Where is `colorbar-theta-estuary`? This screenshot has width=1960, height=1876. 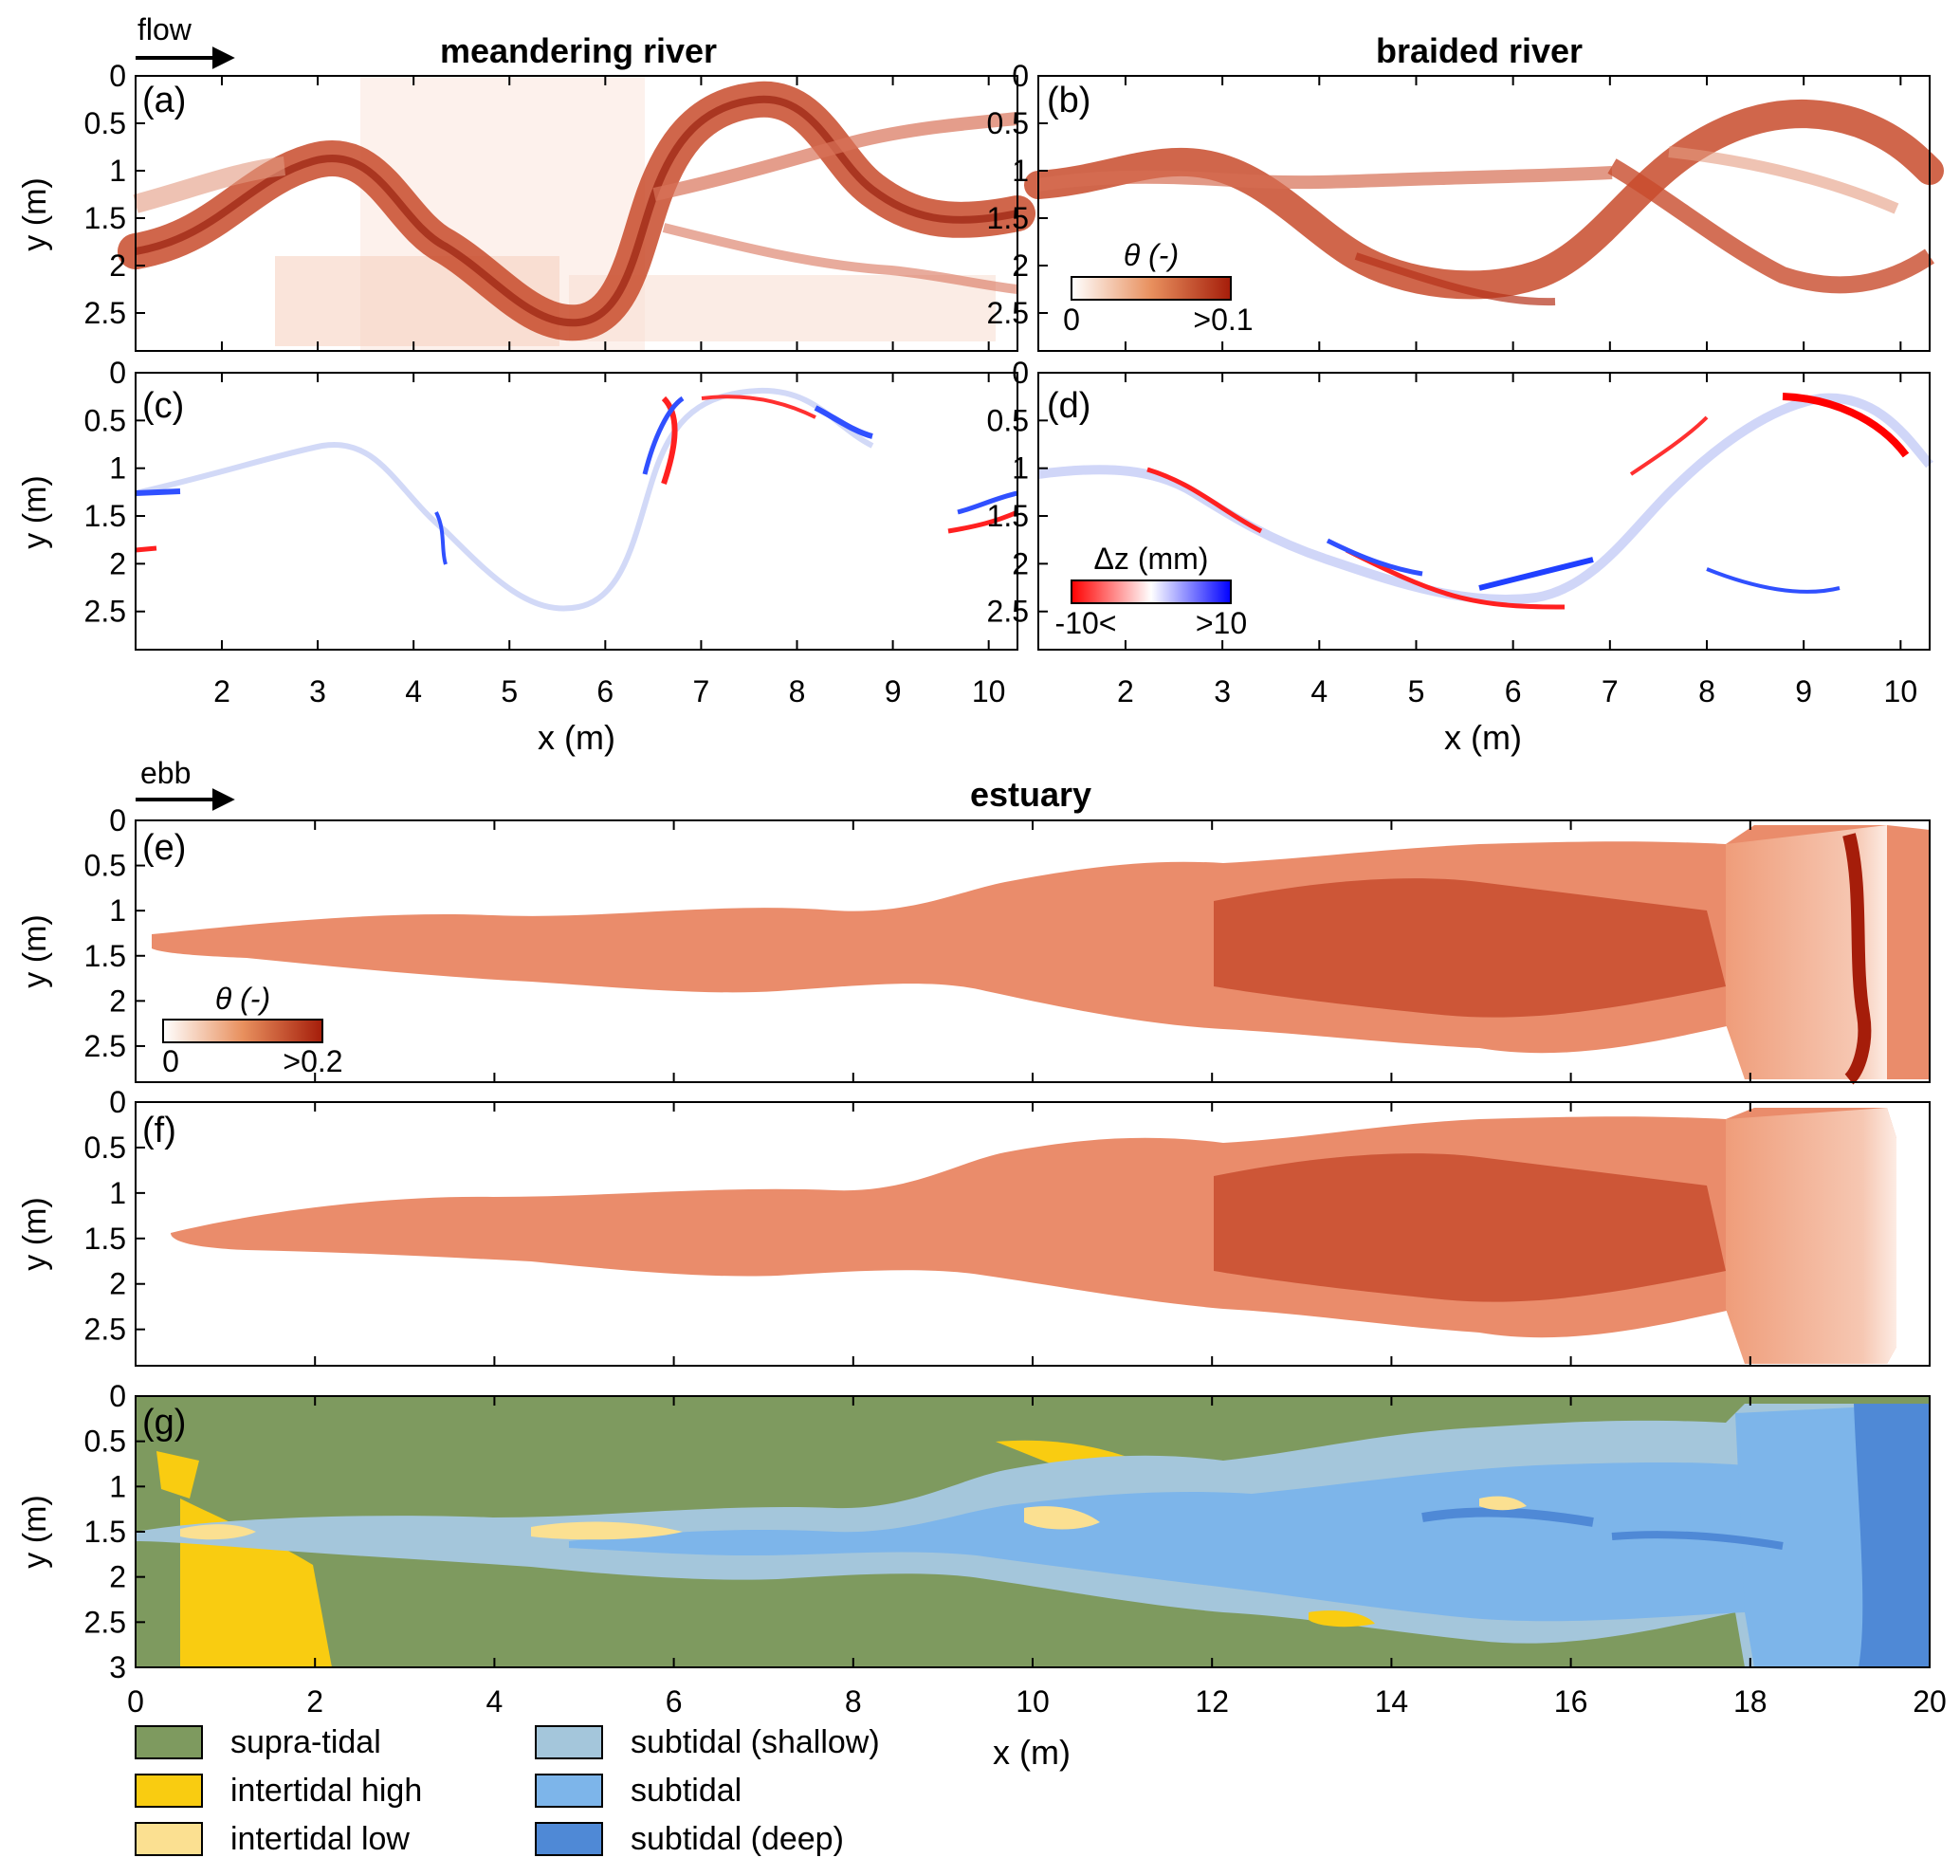 colorbar-theta-estuary is located at coordinates (242, 1031).